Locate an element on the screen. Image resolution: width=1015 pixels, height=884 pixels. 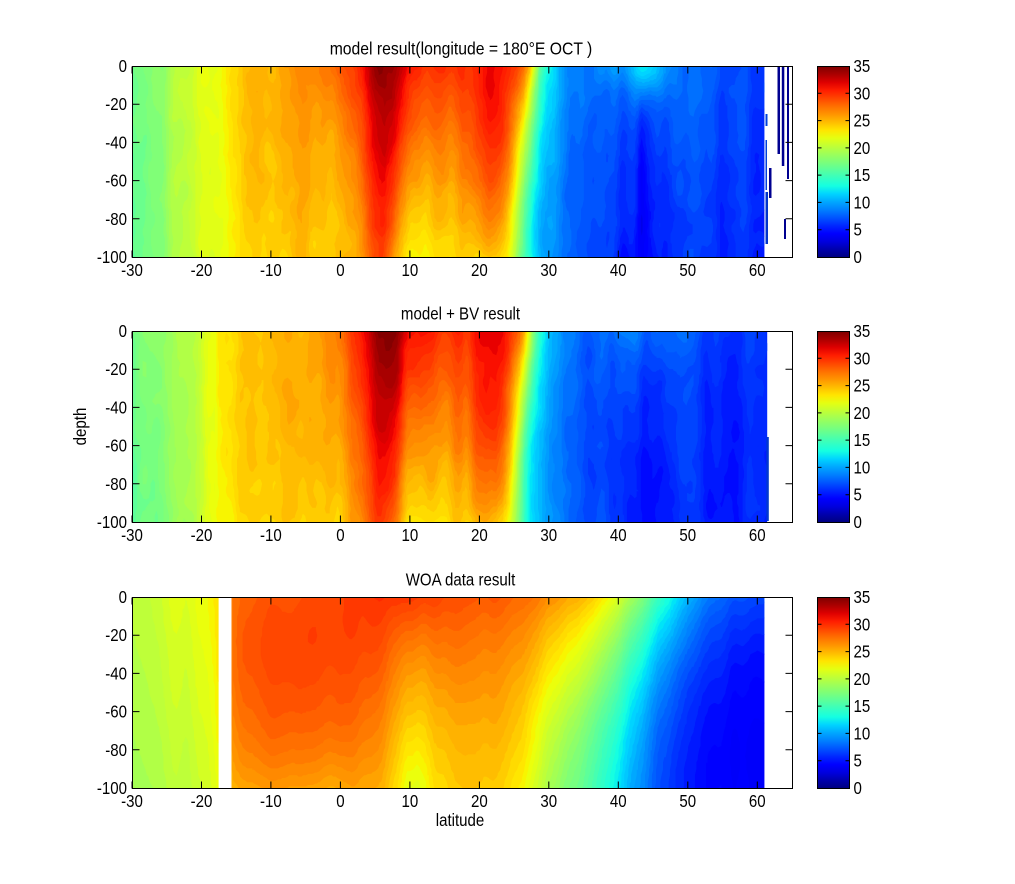
svg-text:model result(longitude = 180°E: model result(longitude = 180°E OCT ) is located at coordinates (461, 49).